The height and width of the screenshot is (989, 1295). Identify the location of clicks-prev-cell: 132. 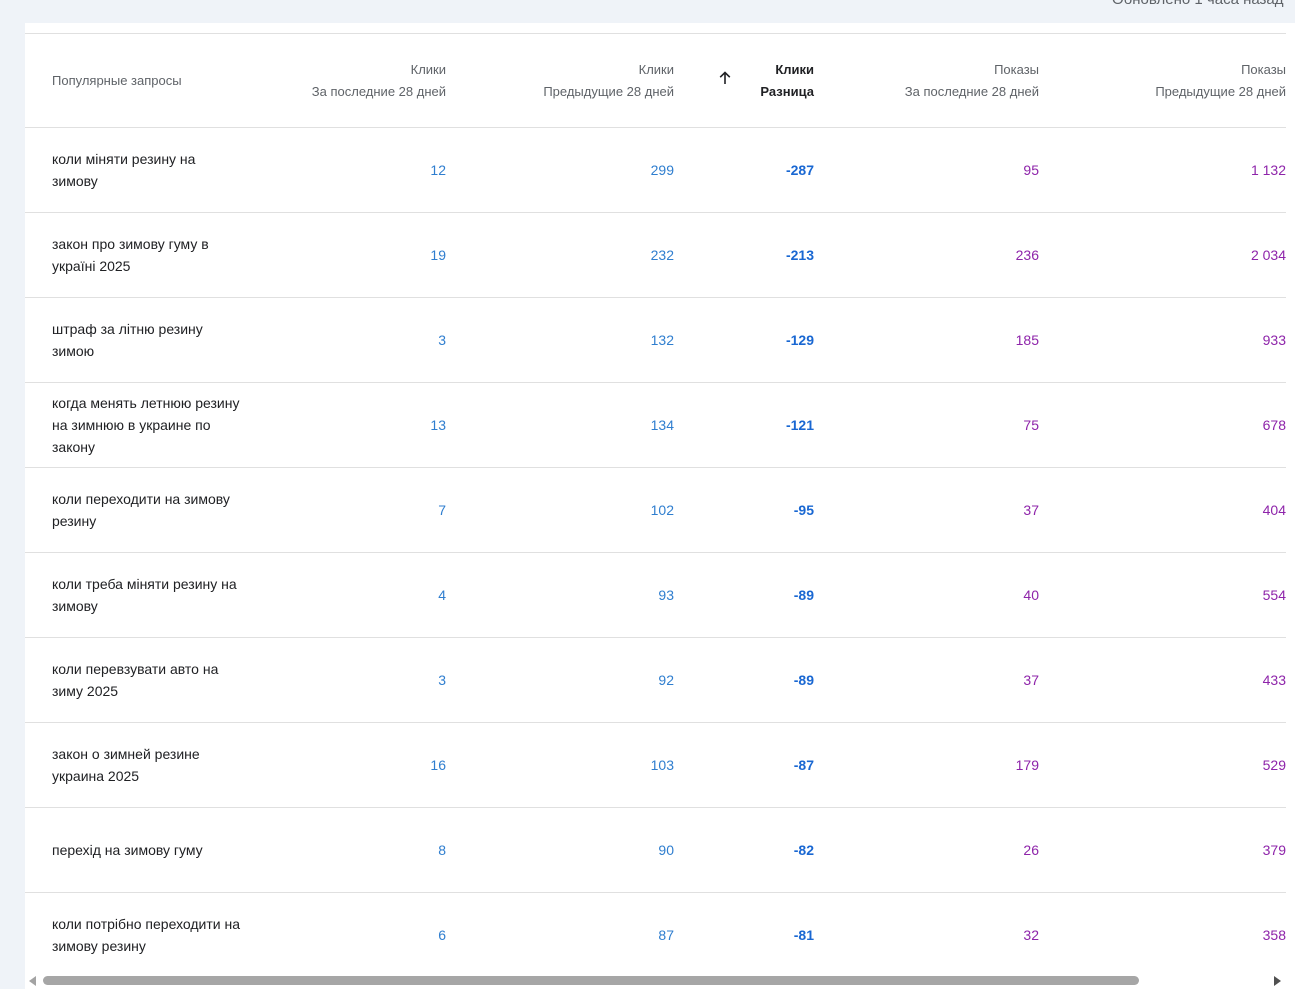
(560, 340).